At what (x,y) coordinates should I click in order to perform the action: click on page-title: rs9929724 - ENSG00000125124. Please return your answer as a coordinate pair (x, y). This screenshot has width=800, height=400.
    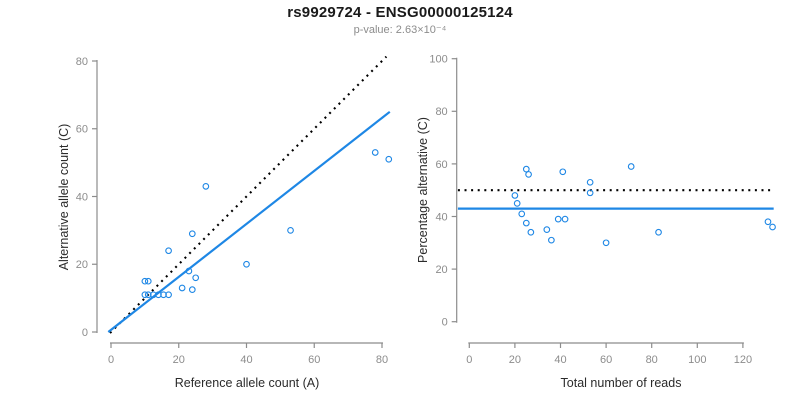
    Looking at the image, I should click on (400, 12).